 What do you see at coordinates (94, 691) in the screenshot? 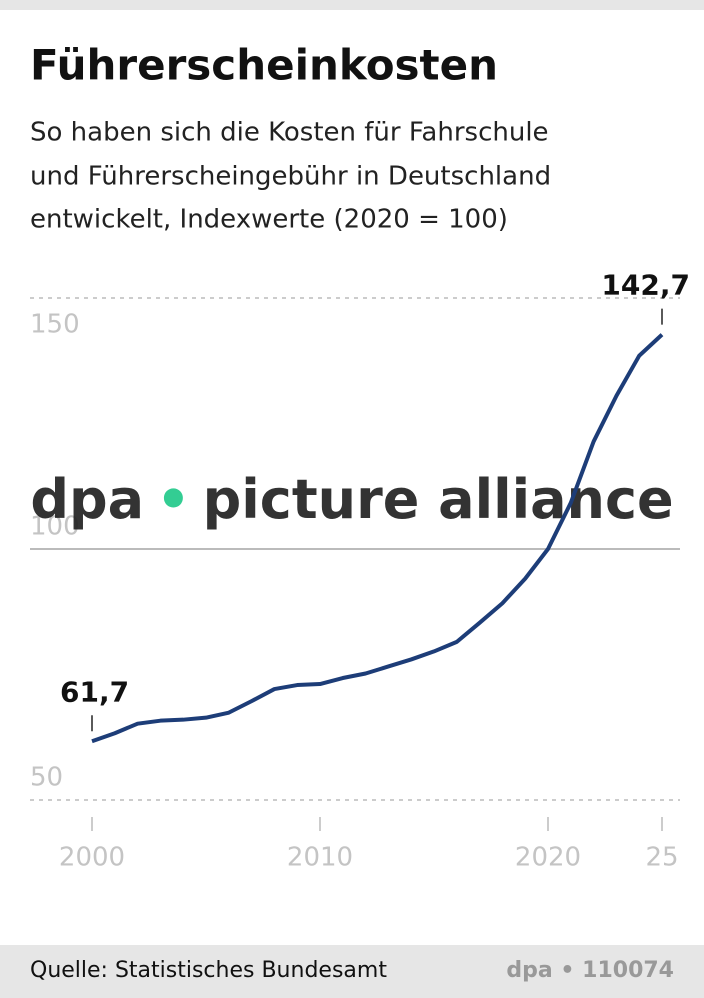
I see `data-label: 61,7` at bounding box center [94, 691].